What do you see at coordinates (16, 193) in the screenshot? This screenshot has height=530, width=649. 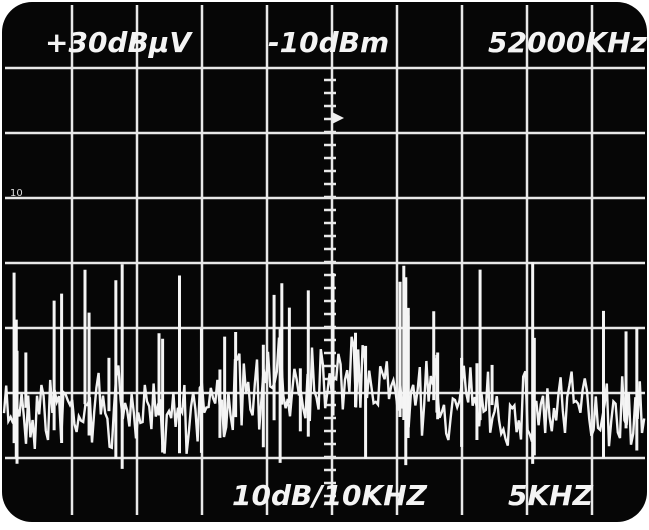 I see `scale-marker: 10` at bounding box center [16, 193].